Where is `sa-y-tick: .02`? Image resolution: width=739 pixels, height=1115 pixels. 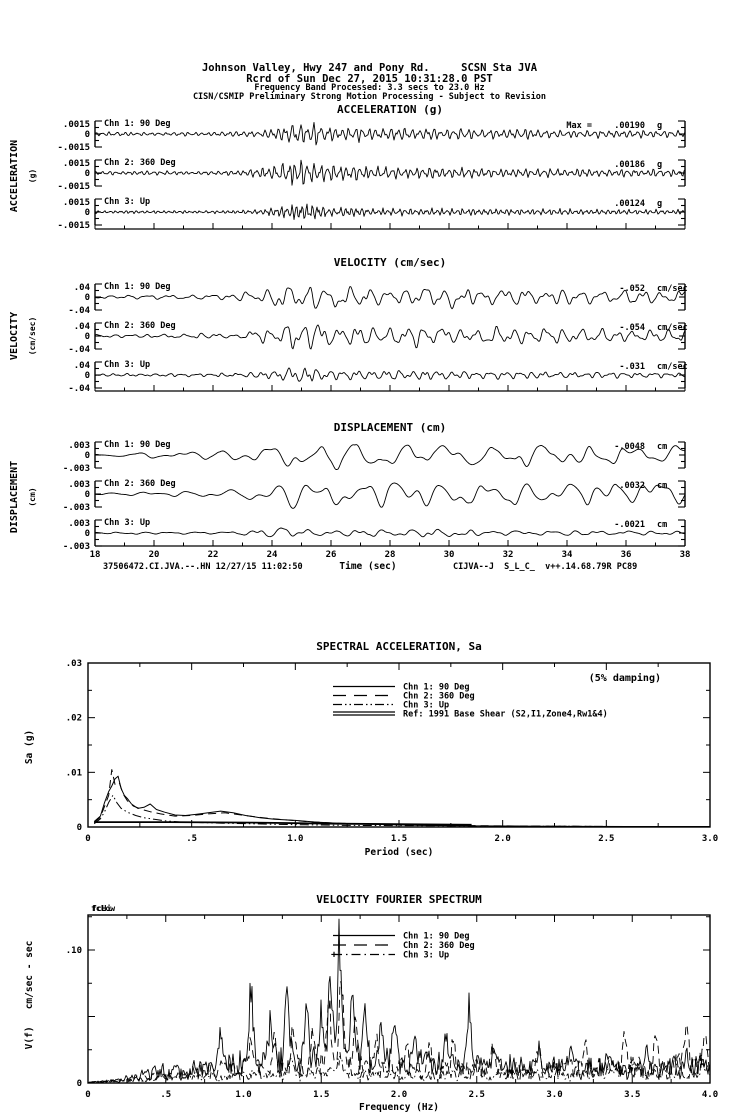
sa-y-tick: .02 is located at coordinates (74, 719).